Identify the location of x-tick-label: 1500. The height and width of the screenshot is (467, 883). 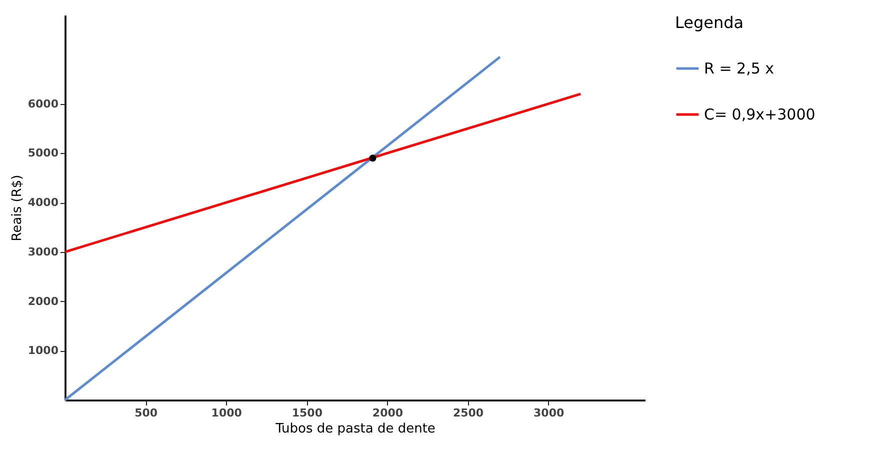
(307, 413).